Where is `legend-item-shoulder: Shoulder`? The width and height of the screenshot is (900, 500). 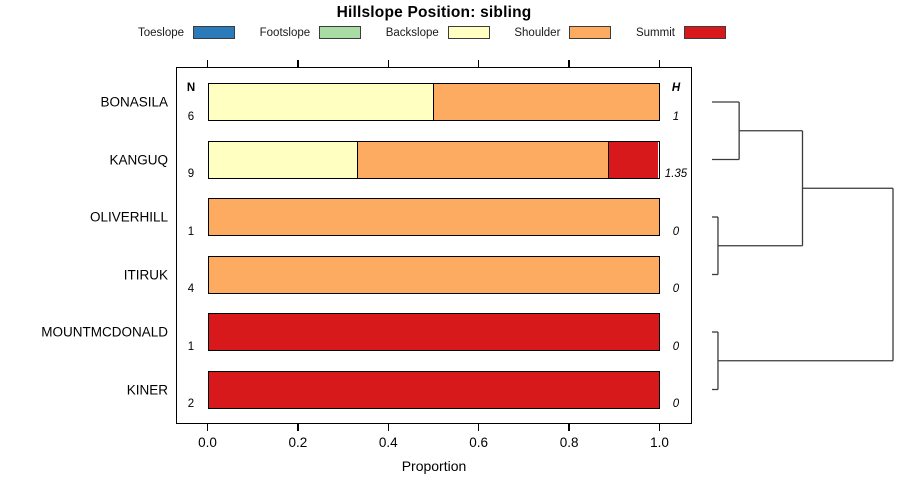 legend-item-shoulder: Shoulder is located at coordinates (563, 32).